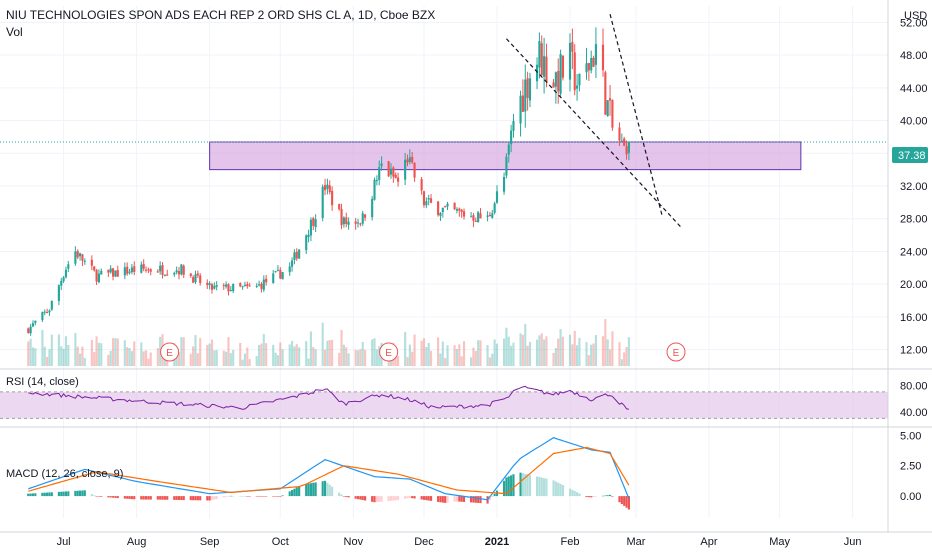 The width and height of the screenshot is (932, 555). I want to click on price-tick-label: 28.00, so click(914, 220).